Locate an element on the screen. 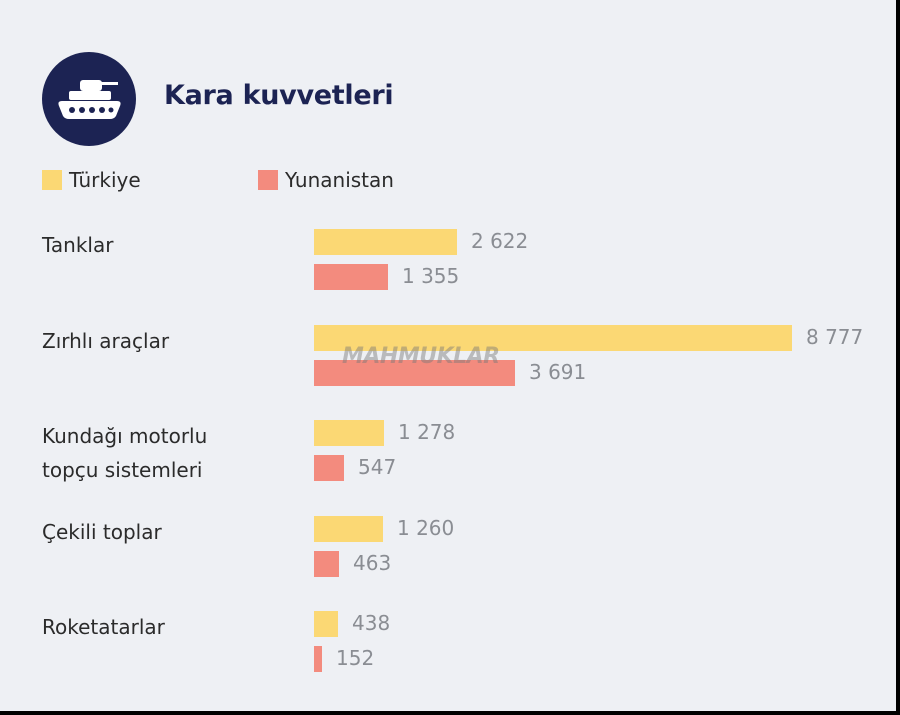  value-label-yunanistan-kundagi-motorlu-topcu-sistemleri: 547 is located at coordinates (377, 467).